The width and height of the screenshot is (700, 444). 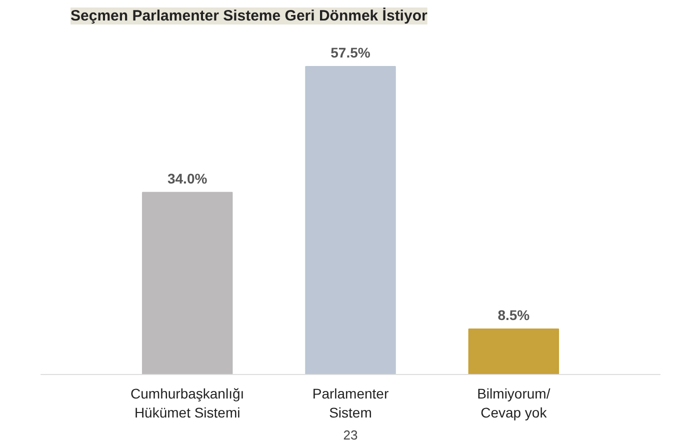 What do you see at coordinates (187, 403) in the screenshot?
I see `x-tick-label: Cumhurbaşkanlığı Hükümet Sistemi` at bounding box center [187, 403].